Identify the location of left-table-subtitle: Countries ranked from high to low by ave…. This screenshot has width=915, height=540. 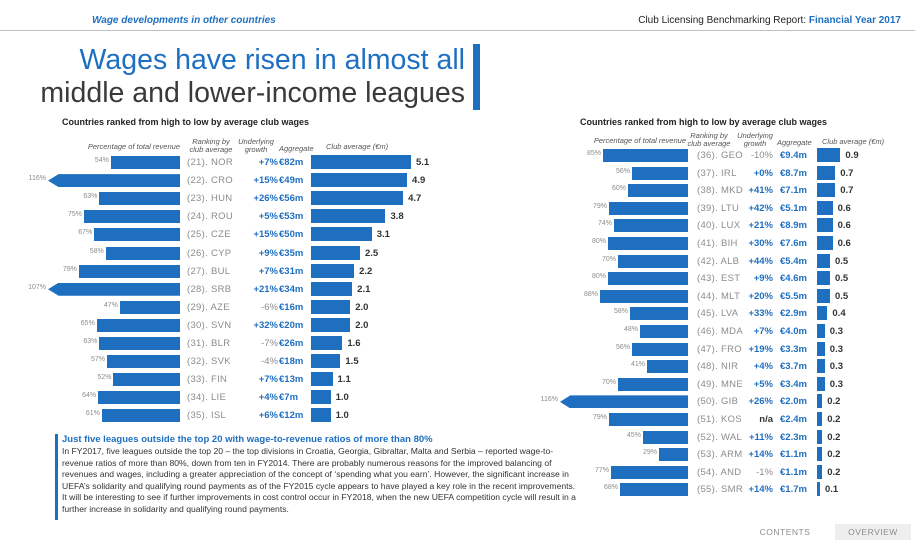
(186, 122).